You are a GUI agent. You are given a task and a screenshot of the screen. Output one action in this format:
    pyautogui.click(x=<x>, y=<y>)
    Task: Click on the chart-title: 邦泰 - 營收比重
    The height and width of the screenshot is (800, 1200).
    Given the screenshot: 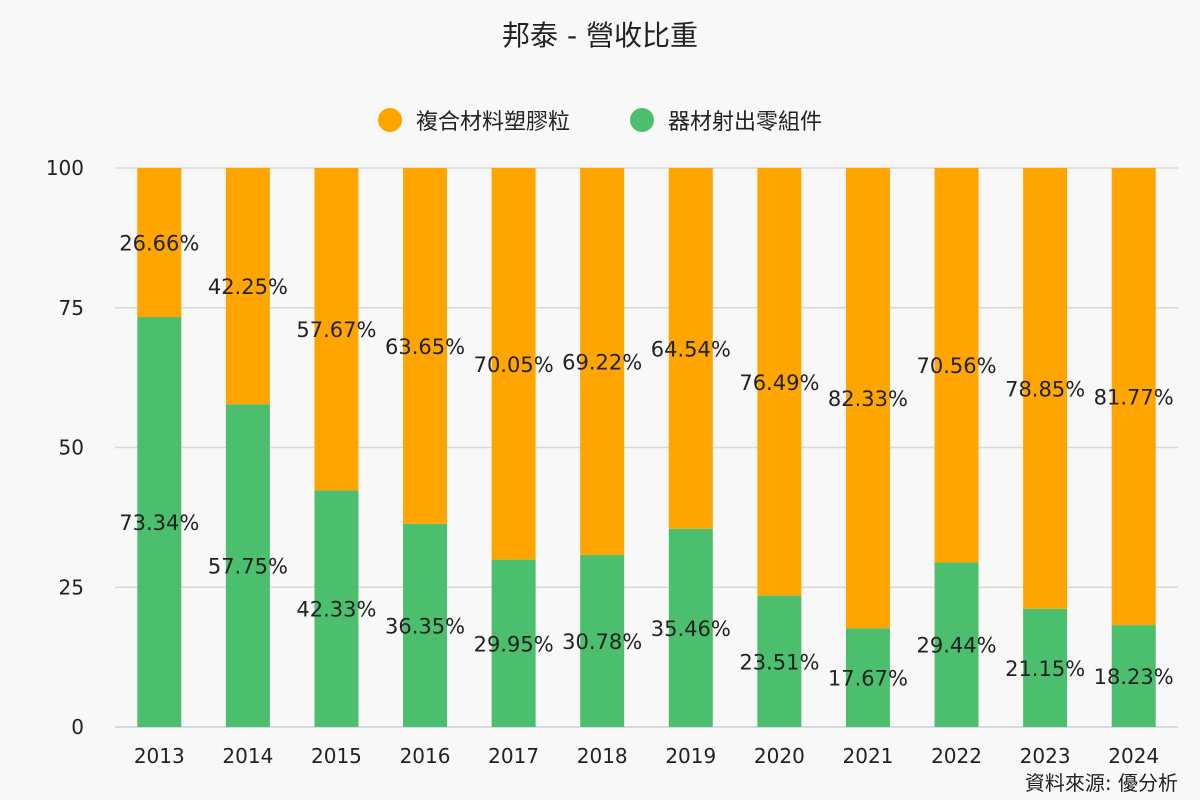 What is the action you would take?
    pyautogui.click(x=600, y=35)
    